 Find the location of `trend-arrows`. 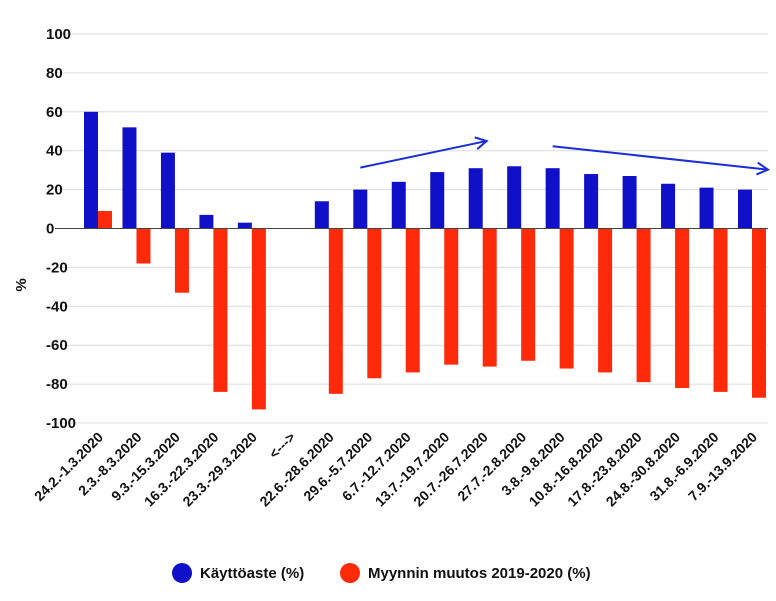

trend-arrows is located at coordinates (563, 155).